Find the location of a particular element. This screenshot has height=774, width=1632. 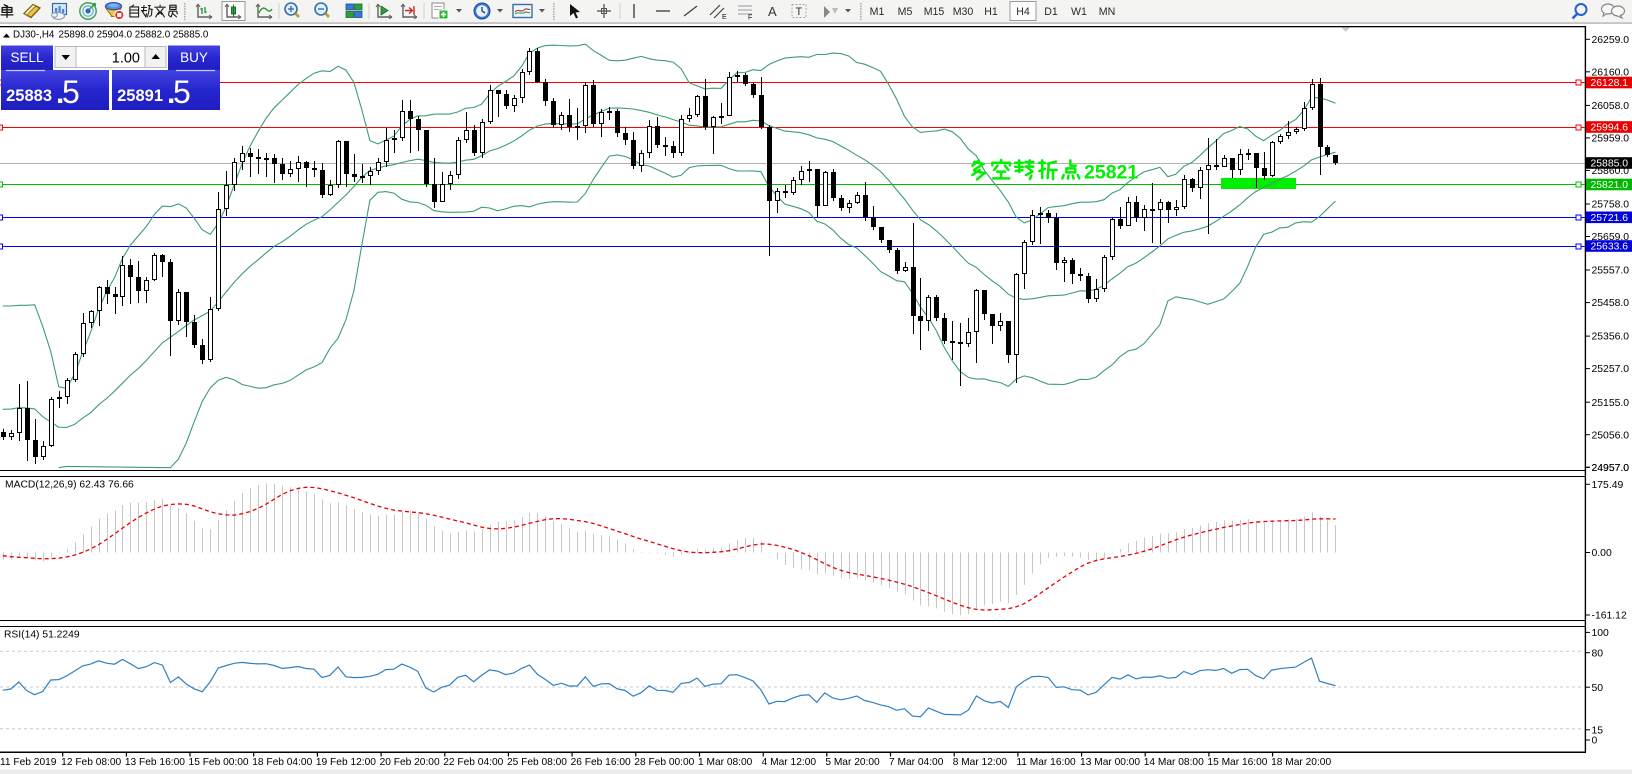

svg-text: 25860.0 is located at coordinates (1611, 171).